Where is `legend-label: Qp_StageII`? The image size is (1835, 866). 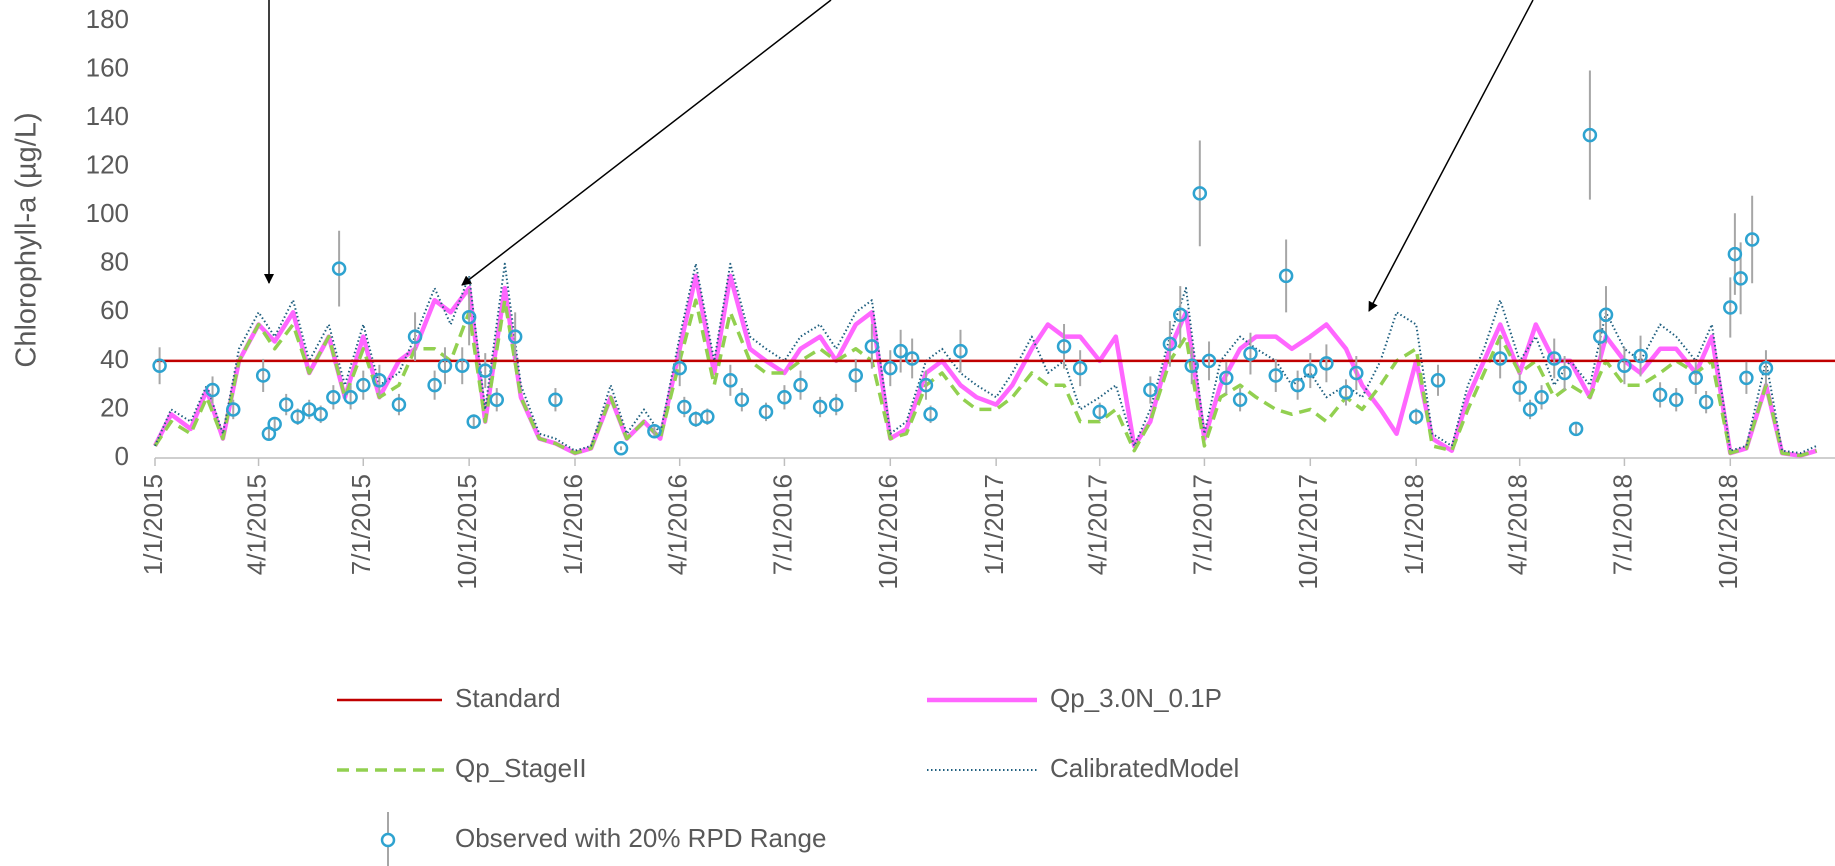 legend-label: Qp_StageII is located at coordinates (521, 768).